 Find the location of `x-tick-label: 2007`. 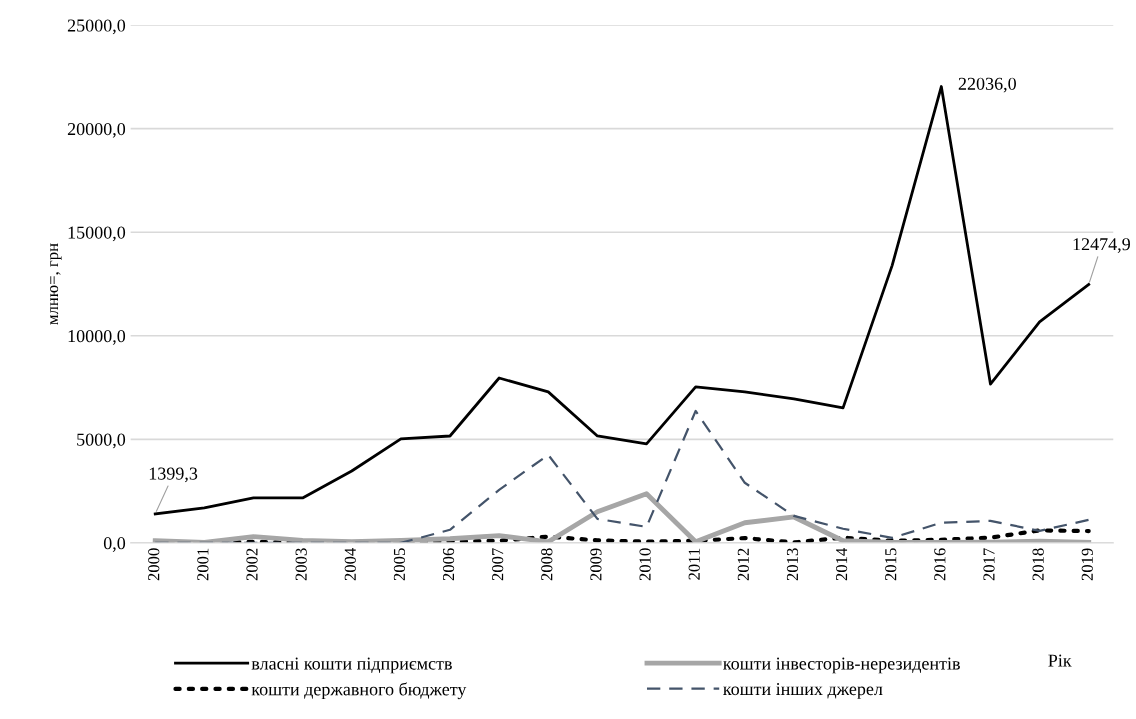

x-tick-label: 2007 is located at coordinates (498, 564).